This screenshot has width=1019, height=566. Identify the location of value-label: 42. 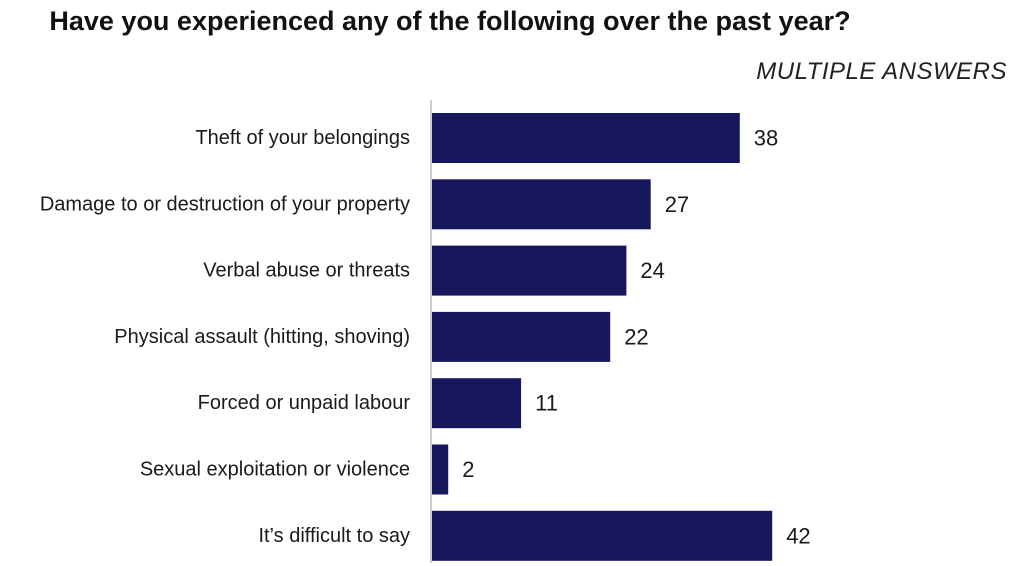
(798, 535).